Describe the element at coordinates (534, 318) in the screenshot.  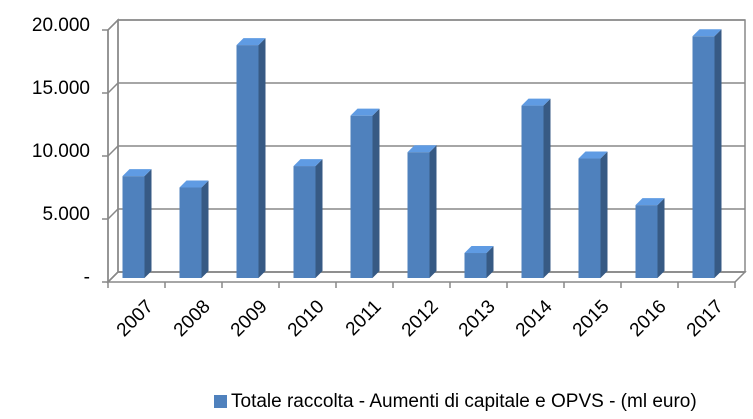
I see `x-tick-label: 2014` at that location.